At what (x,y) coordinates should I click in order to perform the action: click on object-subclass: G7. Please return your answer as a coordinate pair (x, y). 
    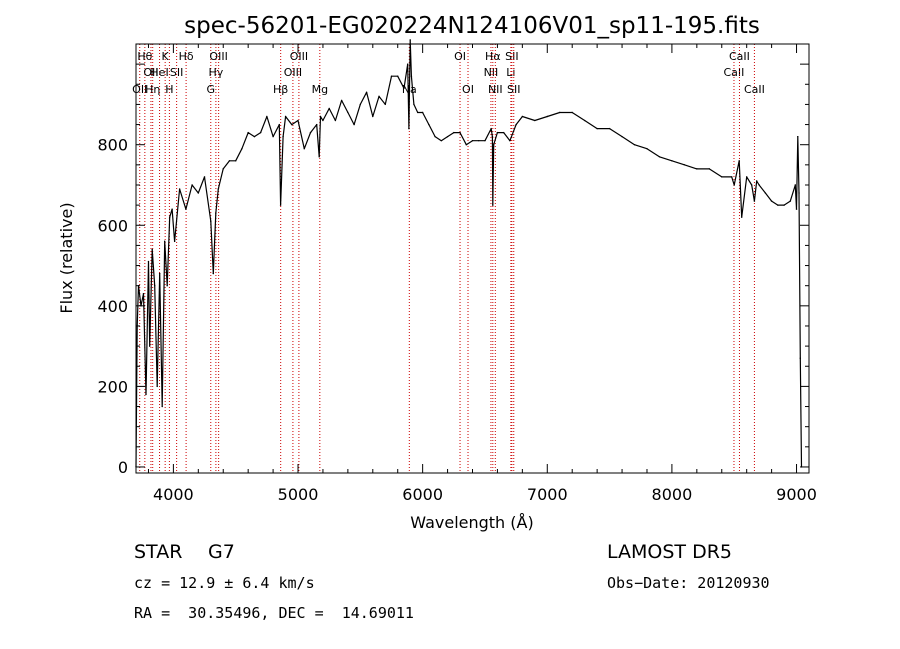
    Looking at the image, I should click on (221, 552).